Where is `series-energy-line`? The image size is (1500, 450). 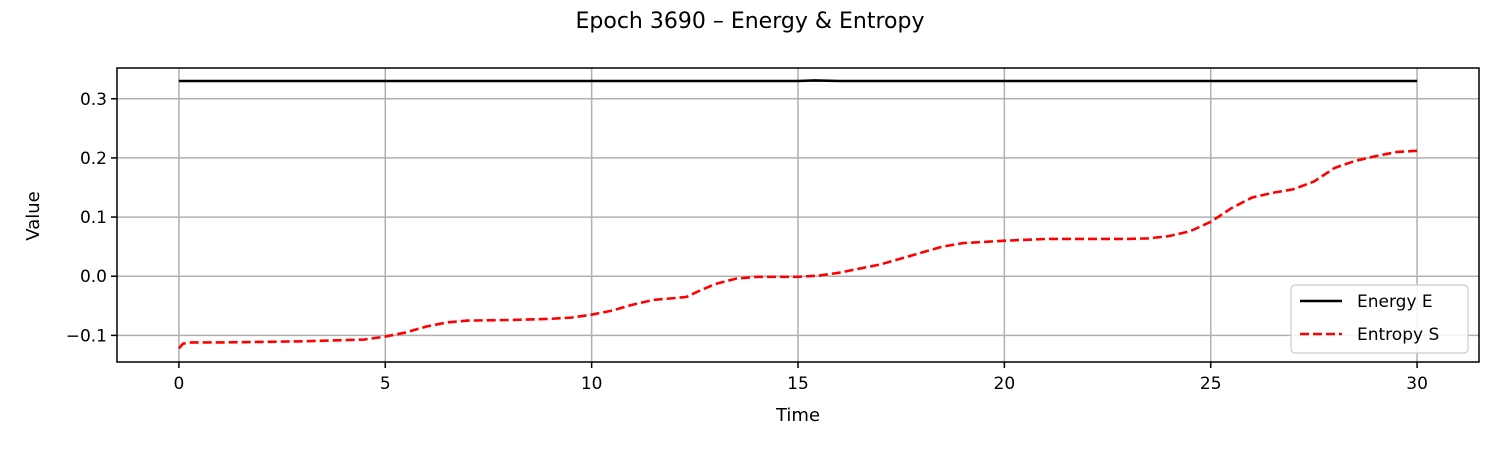
series-energy-line is located at coordinates (798, 81).